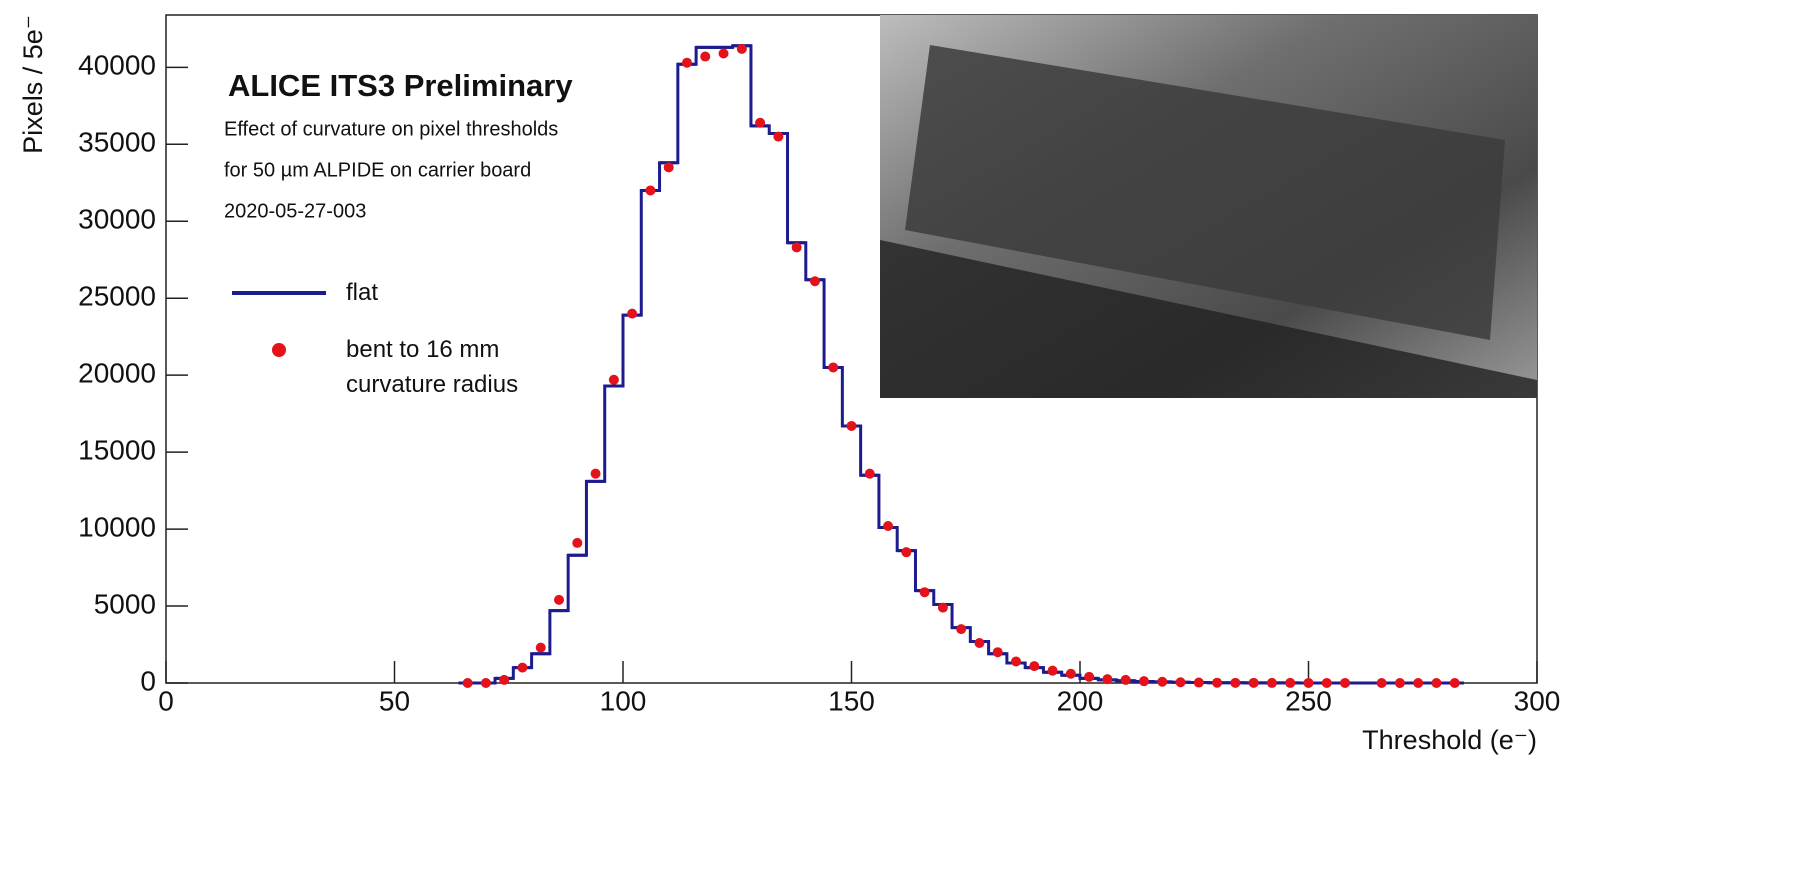 This screenshot has height=875, width=1810. Describe the element at coordinates (1308, 700) in the screenshot. I see `x-tick-label: 250` at that location.